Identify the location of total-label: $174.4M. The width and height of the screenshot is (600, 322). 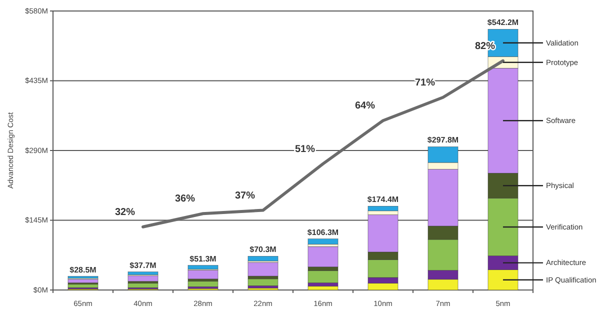
(383, 199).